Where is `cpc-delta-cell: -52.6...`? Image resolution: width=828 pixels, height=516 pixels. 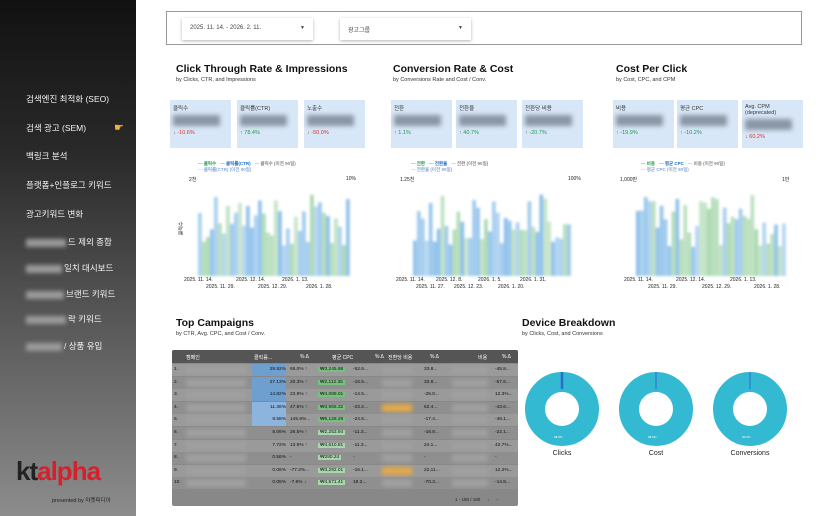 cpc-delta-cell: -52.6... is located at coordinates (360, 369).